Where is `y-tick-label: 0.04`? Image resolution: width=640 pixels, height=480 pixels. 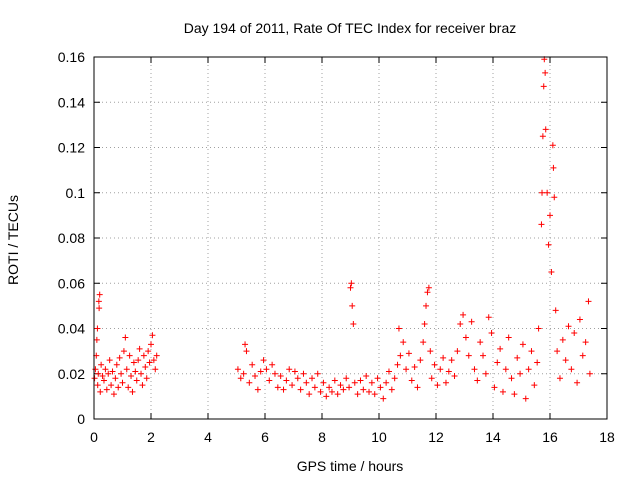 y-tick-label: 0.04 is located at coordinates (71, 329).